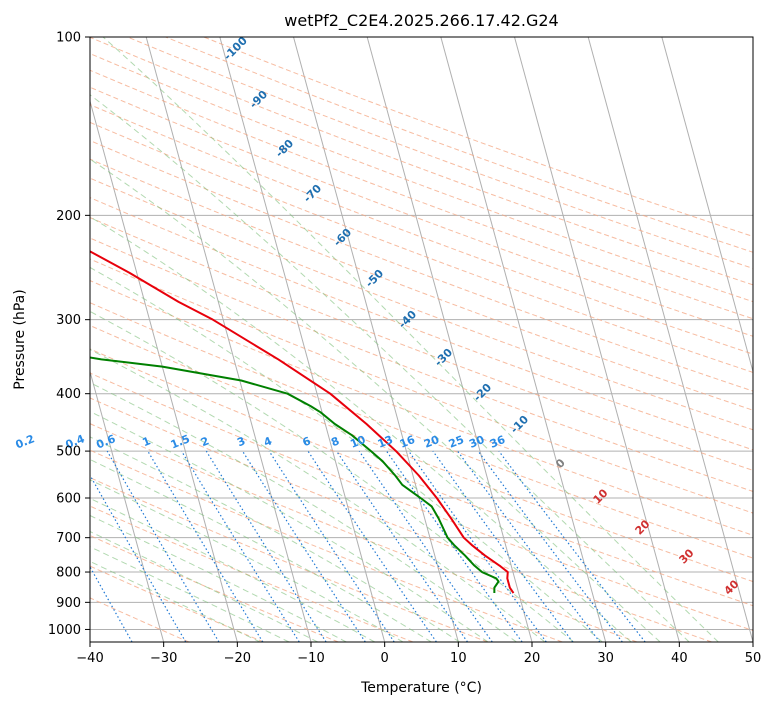 This screenshot has height=708, width=775. I want to click on x-tick-label: 40, so click(679, 658).